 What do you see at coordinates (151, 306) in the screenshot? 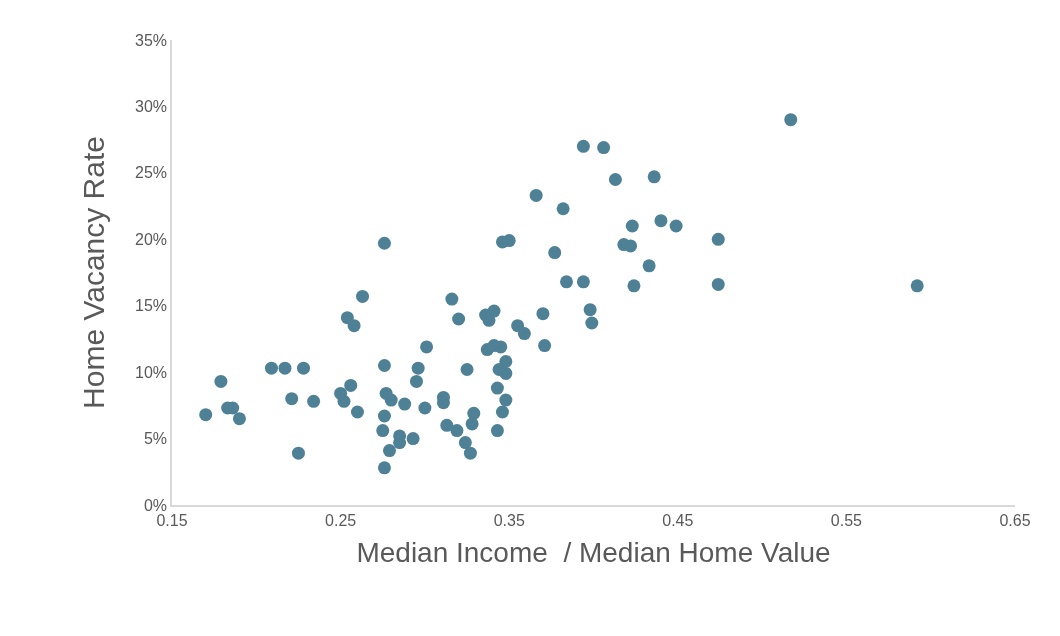
I see `y-tick-label: 15%` at bounding box center [151, 306].